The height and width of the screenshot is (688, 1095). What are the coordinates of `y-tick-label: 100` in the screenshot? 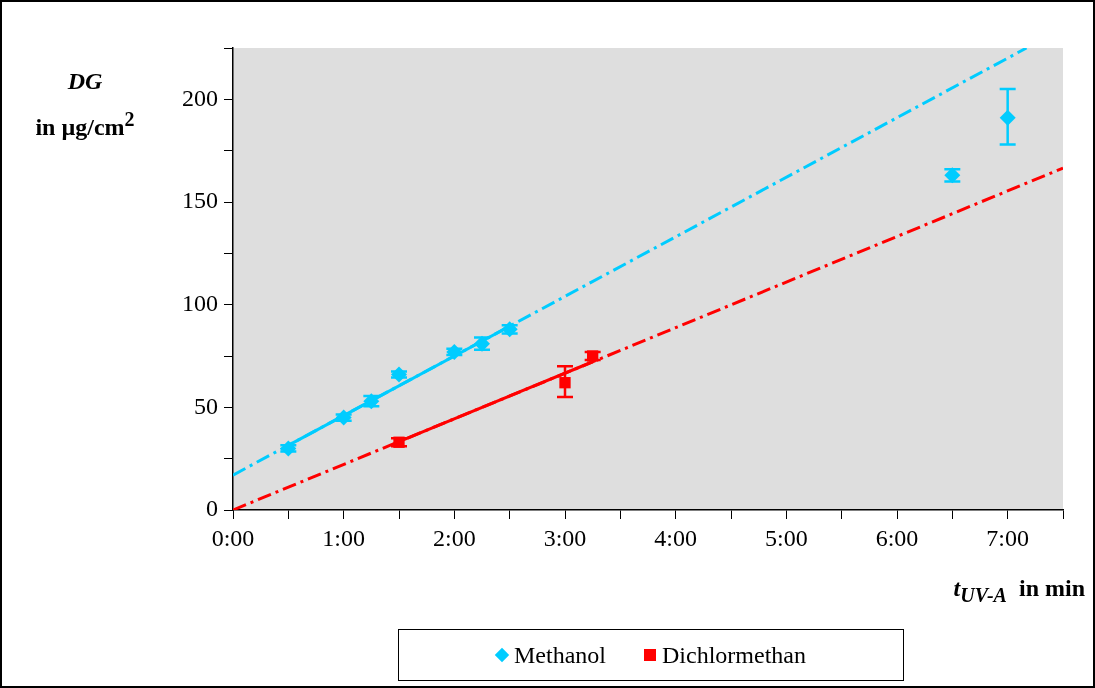 It's located at (200, 302).